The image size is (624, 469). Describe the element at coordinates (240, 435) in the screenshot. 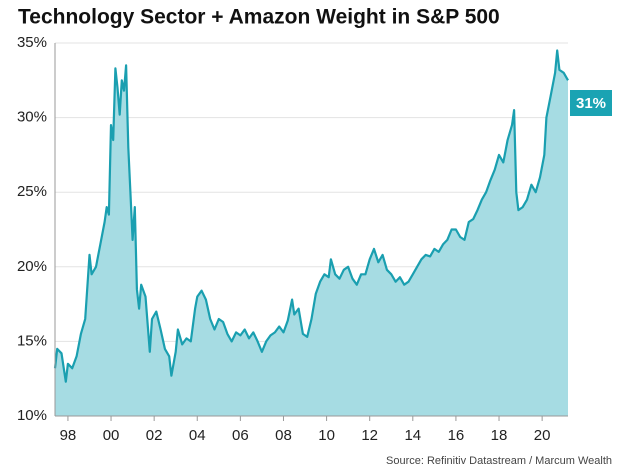

I see `x-tick-label: 06` at that location.